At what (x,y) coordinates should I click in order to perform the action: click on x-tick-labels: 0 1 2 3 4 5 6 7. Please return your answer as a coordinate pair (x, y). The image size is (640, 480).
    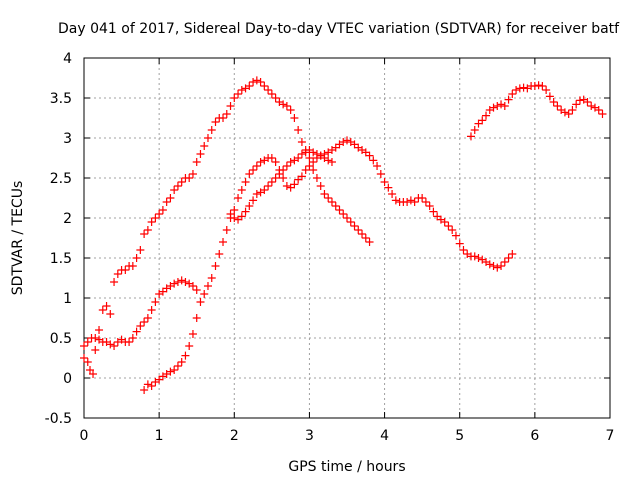
    Looking at the image, I should click on (347, 436).